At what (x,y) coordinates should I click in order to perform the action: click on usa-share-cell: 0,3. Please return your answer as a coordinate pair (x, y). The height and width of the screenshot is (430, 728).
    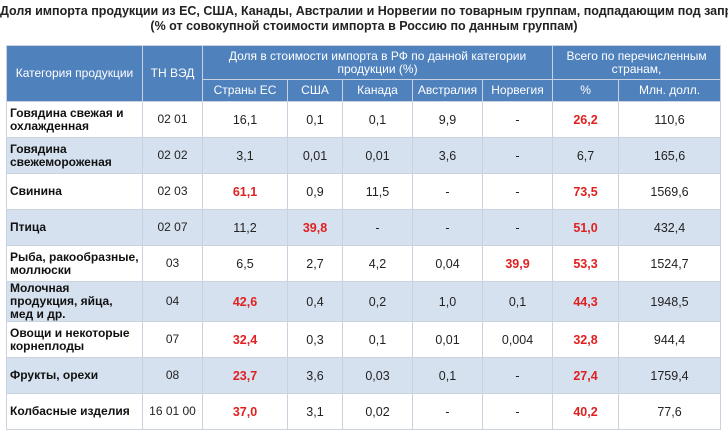
    Looking at the image, I should click on (315, 339).